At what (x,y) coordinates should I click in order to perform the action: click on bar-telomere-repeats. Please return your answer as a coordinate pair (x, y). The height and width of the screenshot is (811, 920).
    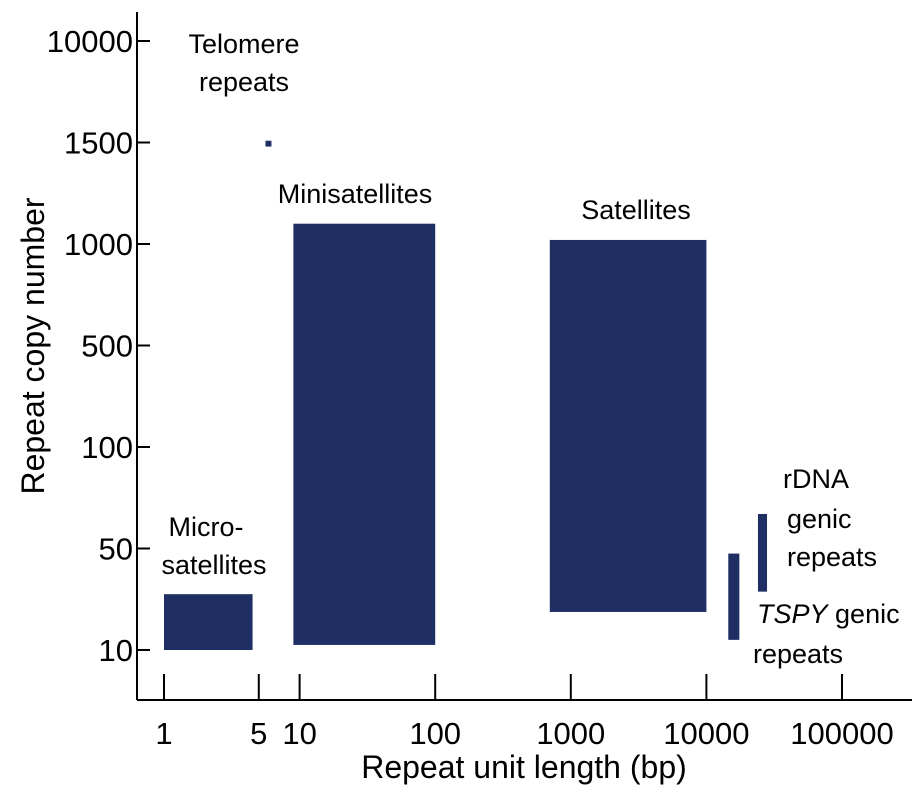
    Looking at the image, I should click on (268, 143).